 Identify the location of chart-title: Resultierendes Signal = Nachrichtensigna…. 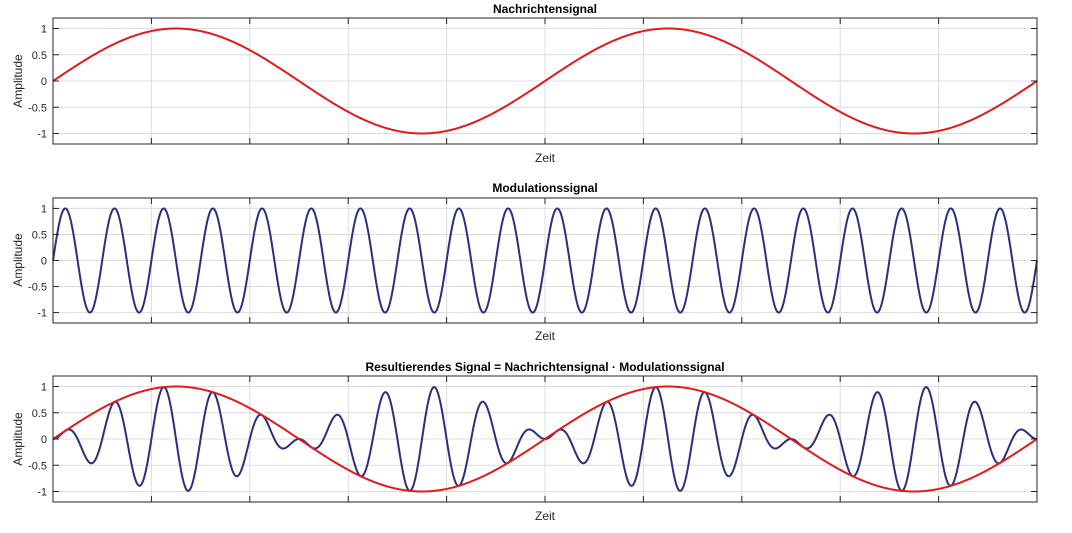
(544, 367).